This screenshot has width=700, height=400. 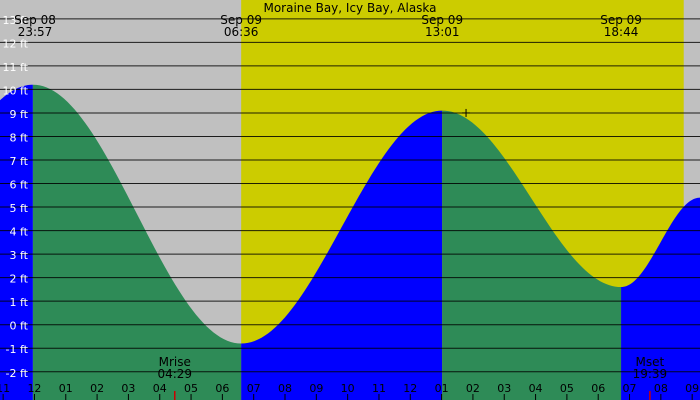 I want to click on extreme-time: 18:44, so click(x=621, y=32).